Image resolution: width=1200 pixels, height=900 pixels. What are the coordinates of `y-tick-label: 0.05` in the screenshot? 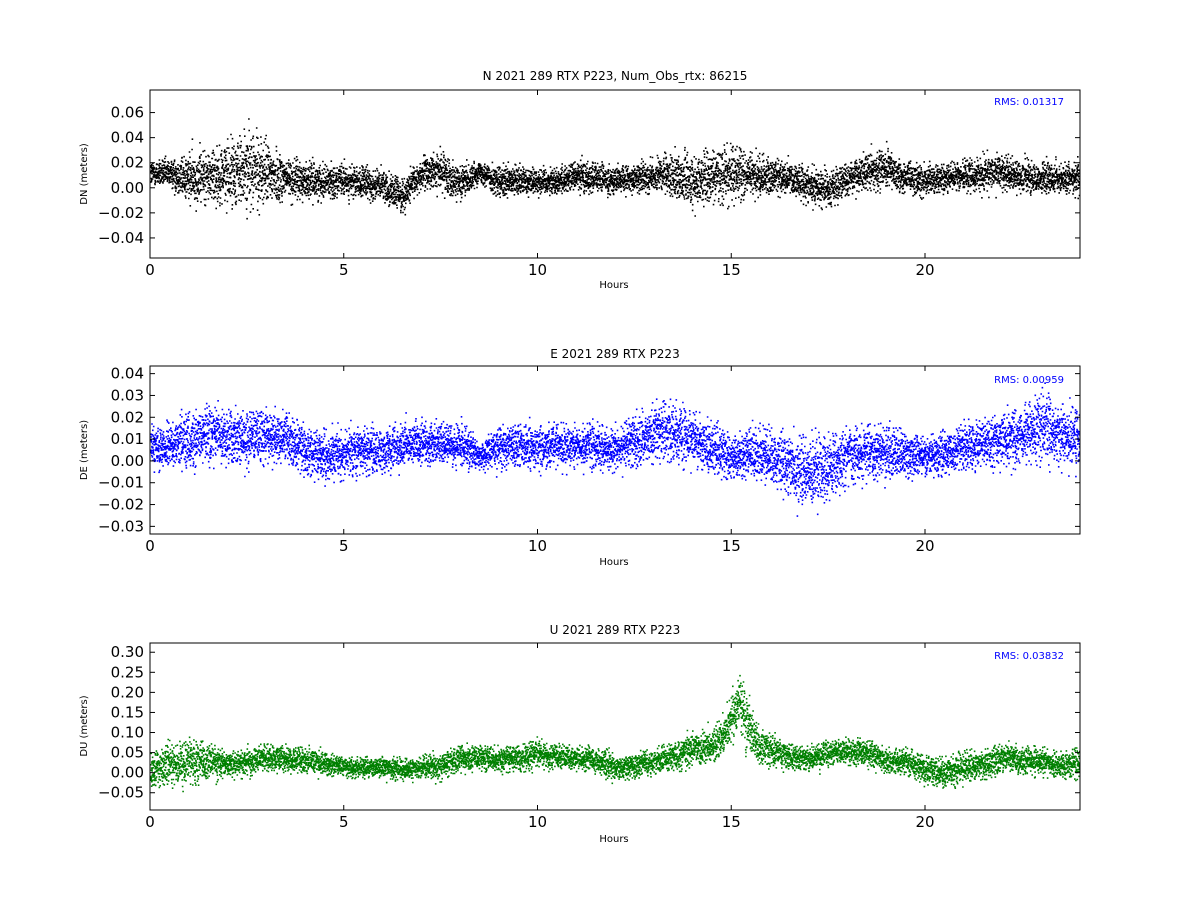 It's located at (127, 753).